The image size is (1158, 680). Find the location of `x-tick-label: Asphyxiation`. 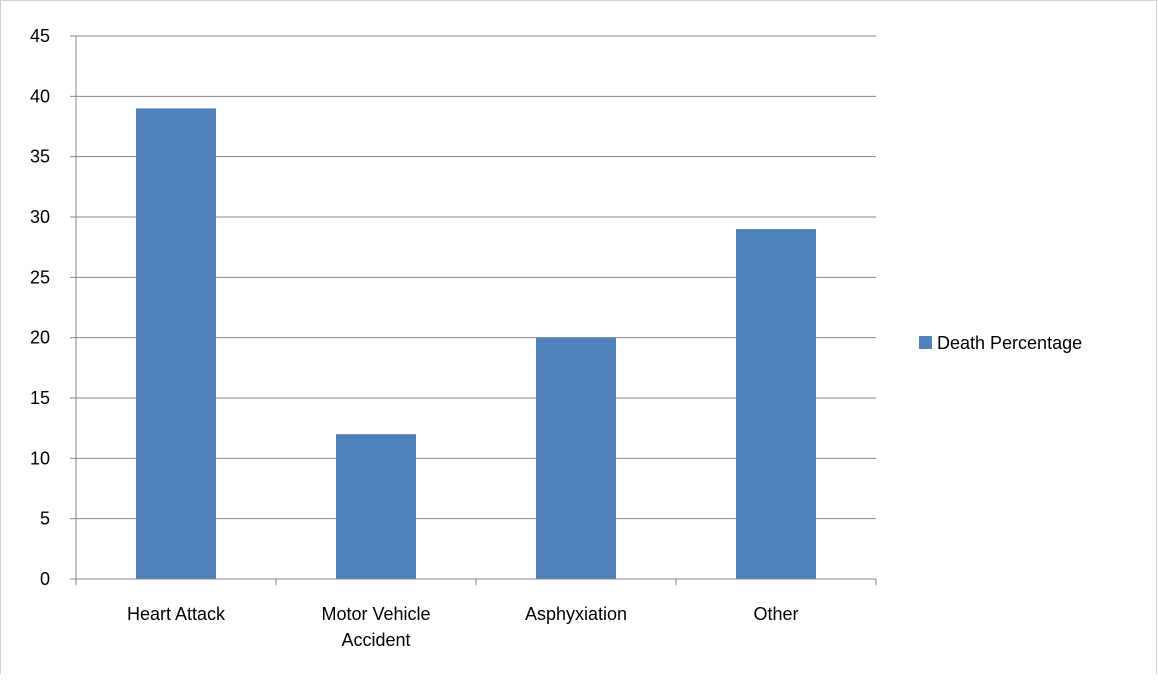

x-tick-label: Asphyxiation is located at coordinates (576, 614).